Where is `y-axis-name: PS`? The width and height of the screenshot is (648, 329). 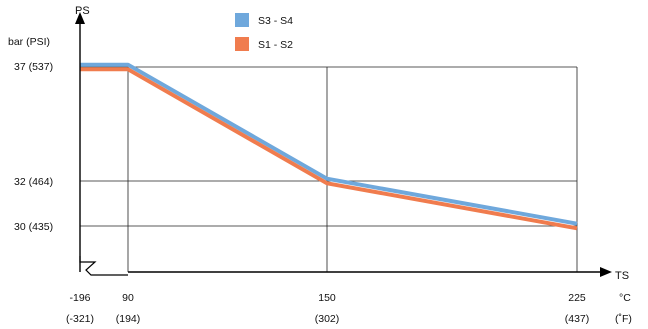
y-axis-name: PS is located at coordinates (82, 11).